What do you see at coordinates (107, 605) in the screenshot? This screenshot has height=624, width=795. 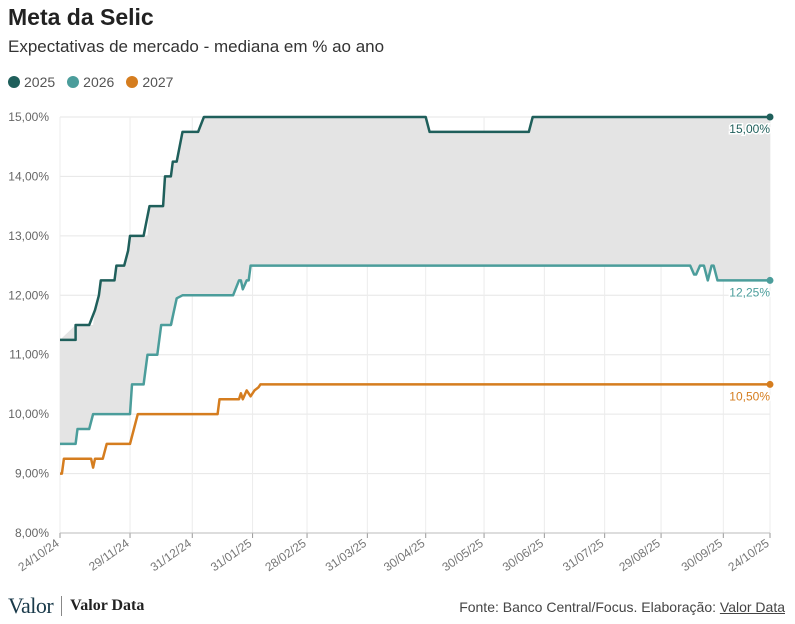 I see `valor-data-logo: Valor Data` at bounding box center [107, 605].